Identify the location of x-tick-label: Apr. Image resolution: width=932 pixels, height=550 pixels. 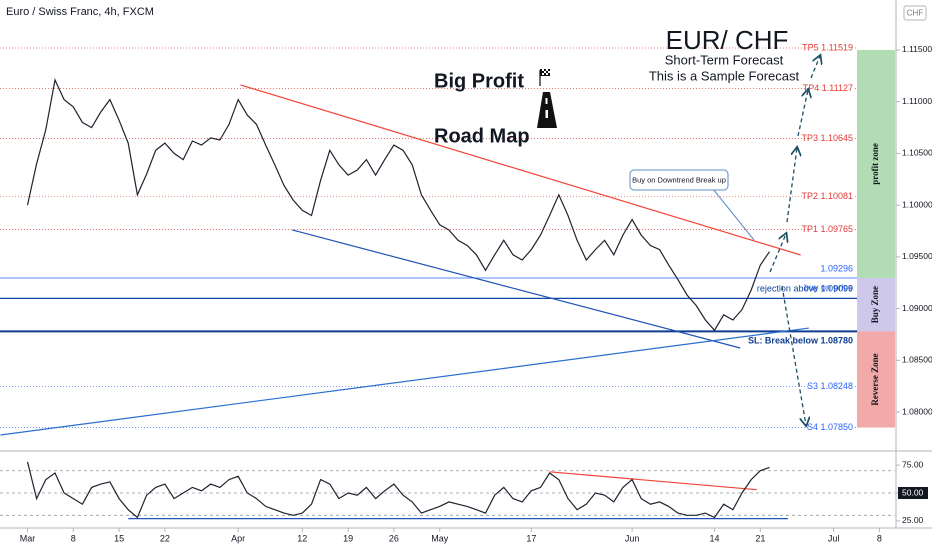
(238, 538).